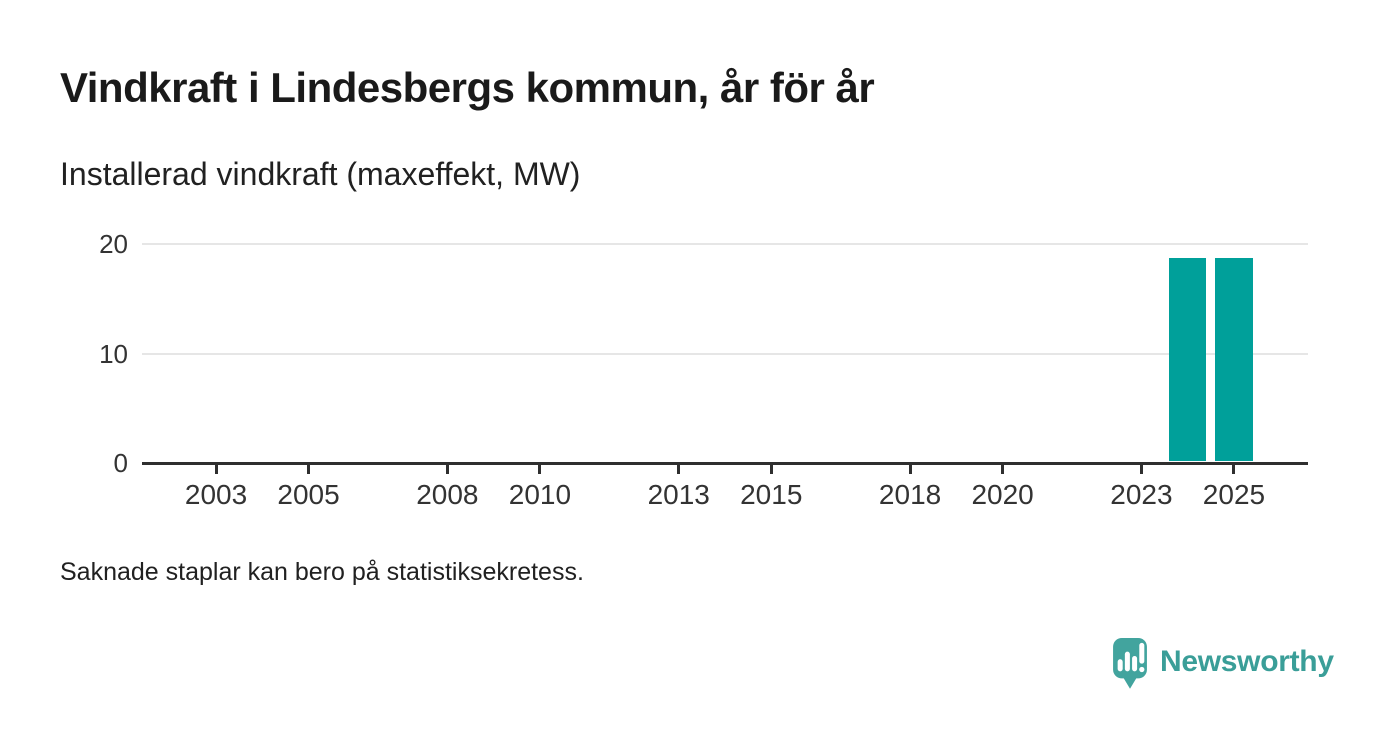 The width and height of the screenshot is (1400, 745). I want to click on x-axis-label: 2015, so click(771, 494).